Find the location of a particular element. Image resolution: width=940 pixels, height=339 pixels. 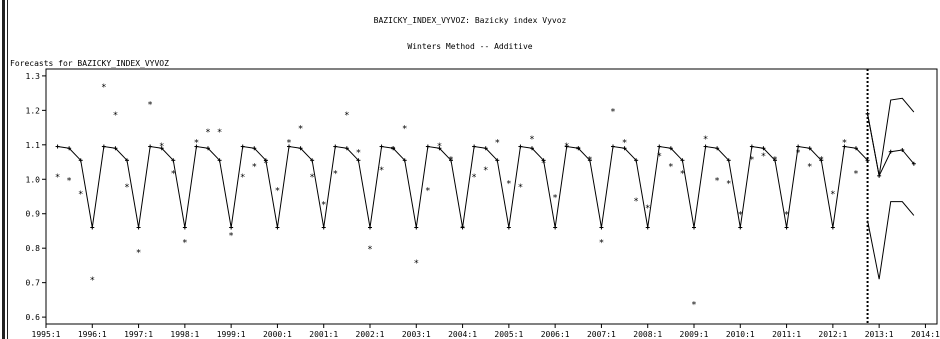

upper-band is located at coordinates (891, 136).